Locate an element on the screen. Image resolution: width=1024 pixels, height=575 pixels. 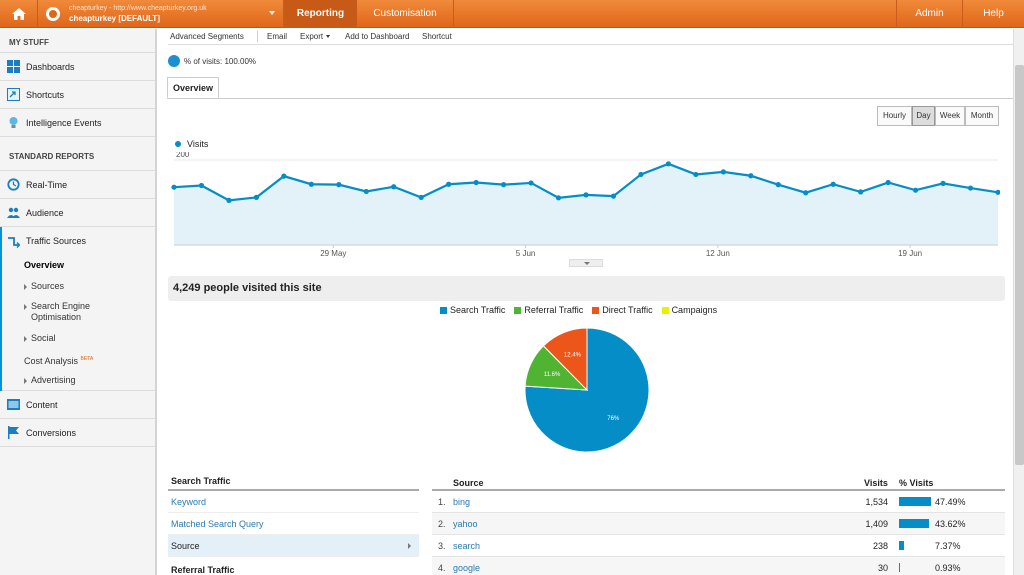
x-tick-label: 12 Jun is located at coordinates (718, 253).